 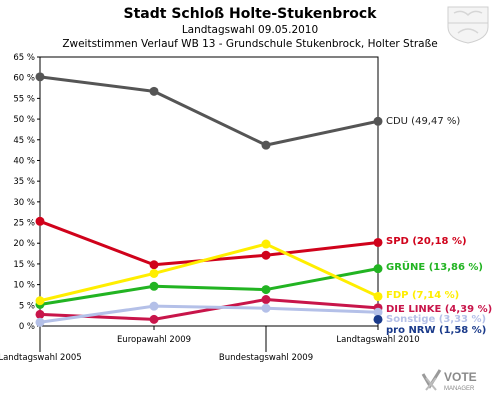 I want to click on y-tick-label: 25 %, so click(x=24, y=224).